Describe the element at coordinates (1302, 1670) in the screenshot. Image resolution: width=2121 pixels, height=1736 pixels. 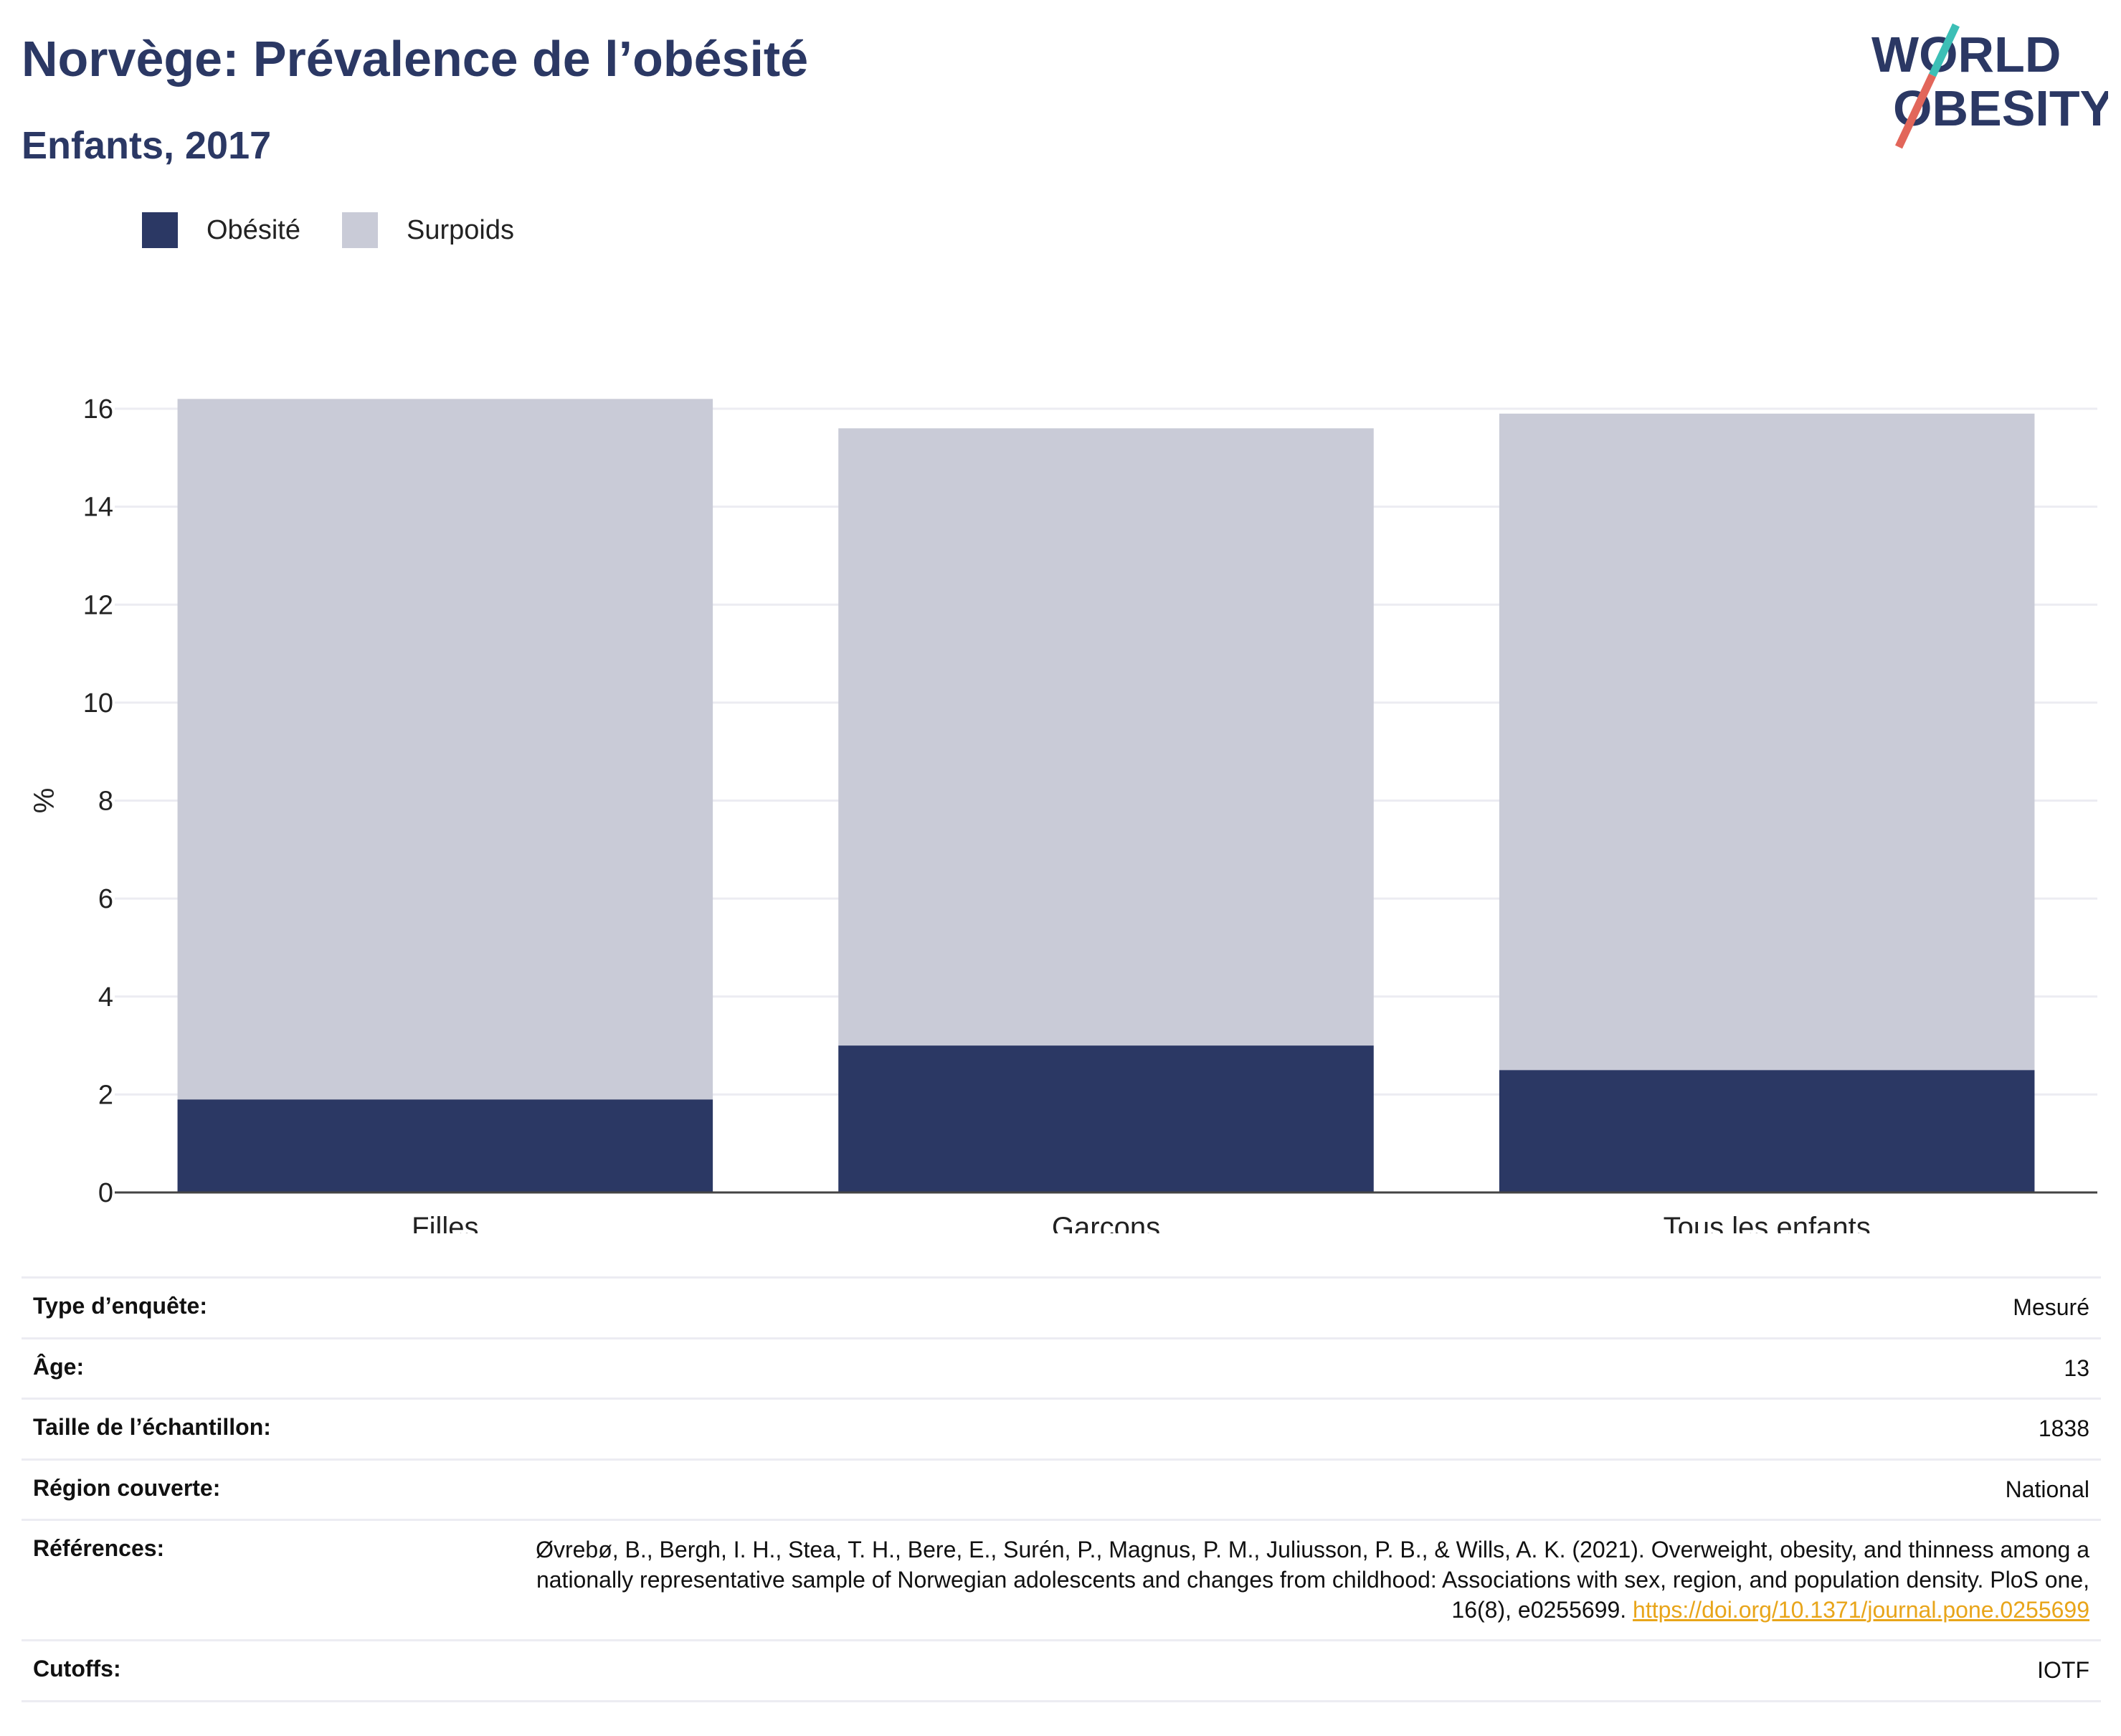
I see `info-value: IOTF` at that location.